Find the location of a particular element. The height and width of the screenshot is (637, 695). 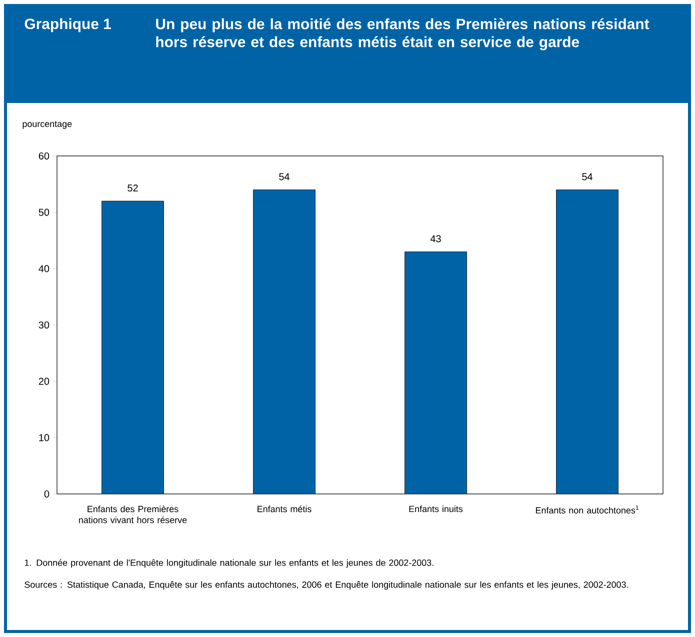

y-tick-label: 0 is located at coordinates (47, 494).